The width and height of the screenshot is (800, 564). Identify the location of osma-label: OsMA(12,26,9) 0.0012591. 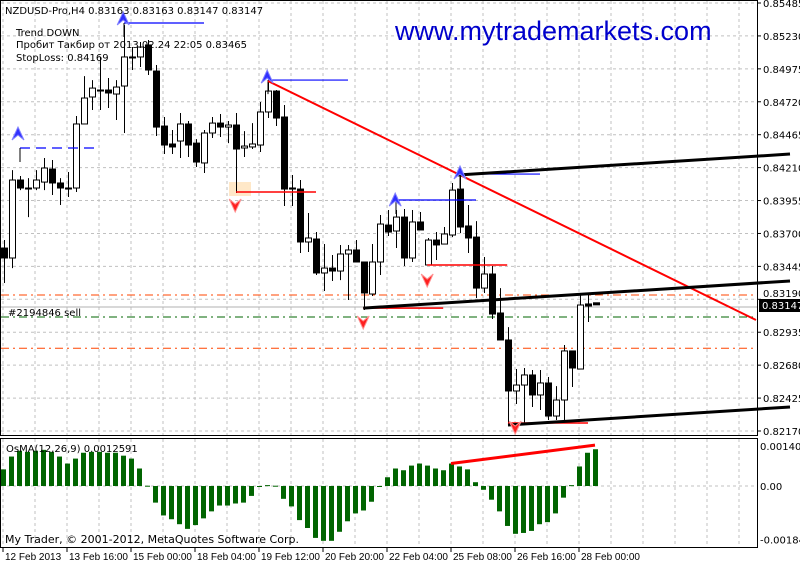
(72, 449).